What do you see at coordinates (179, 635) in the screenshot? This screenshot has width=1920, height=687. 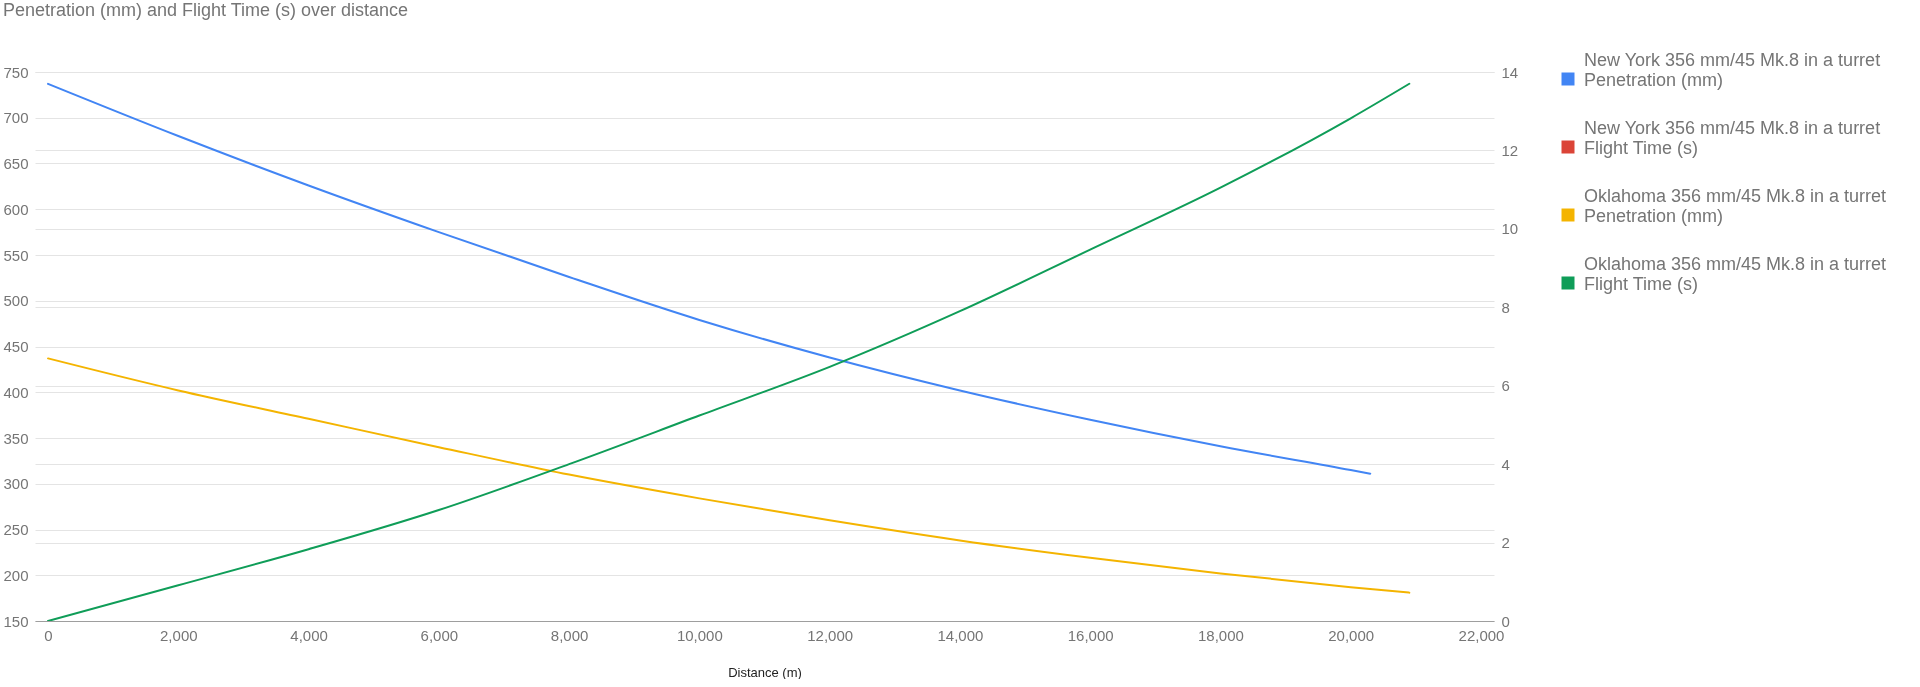 I see `x-tick-label: 2,000` at bounding box center [179, 635].